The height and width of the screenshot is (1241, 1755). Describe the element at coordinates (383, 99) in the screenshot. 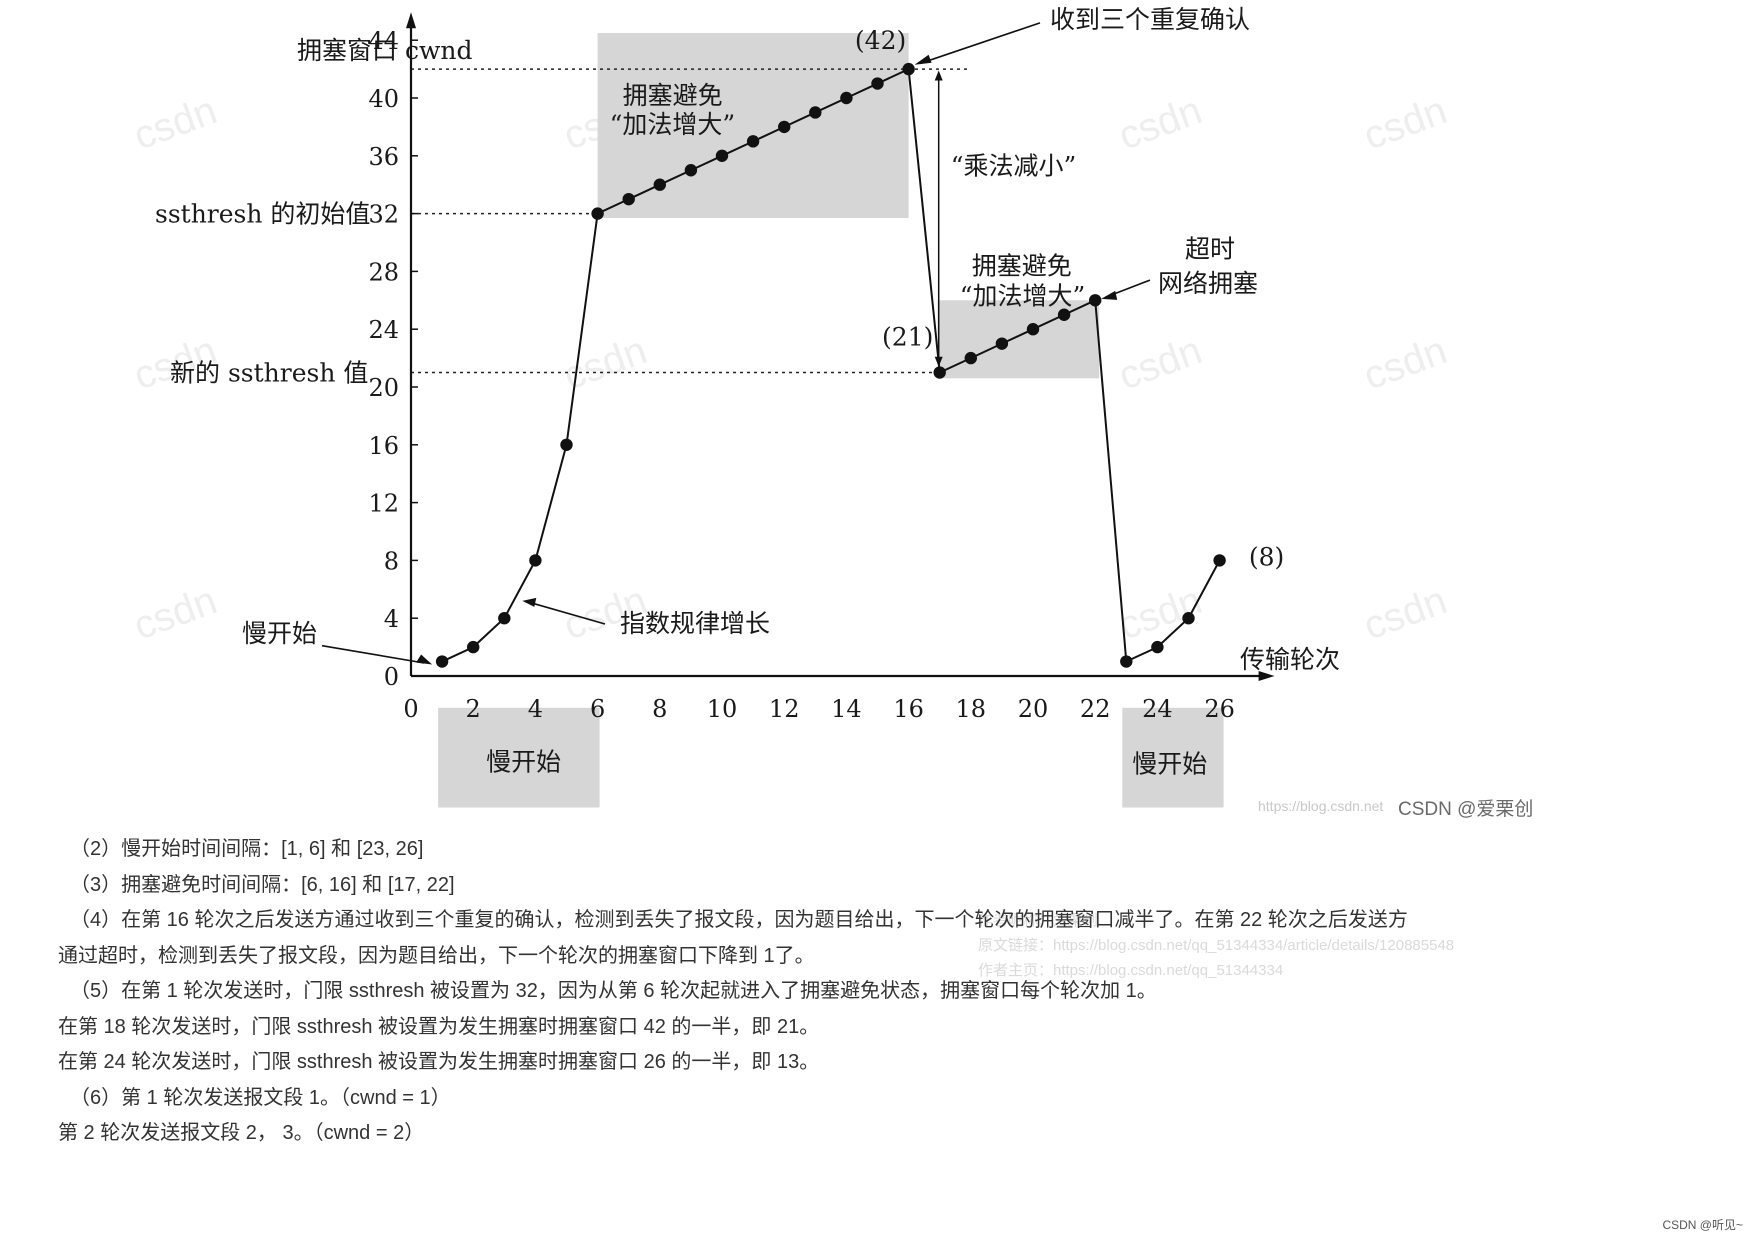

I see `y-tick-label: 40` at that location.